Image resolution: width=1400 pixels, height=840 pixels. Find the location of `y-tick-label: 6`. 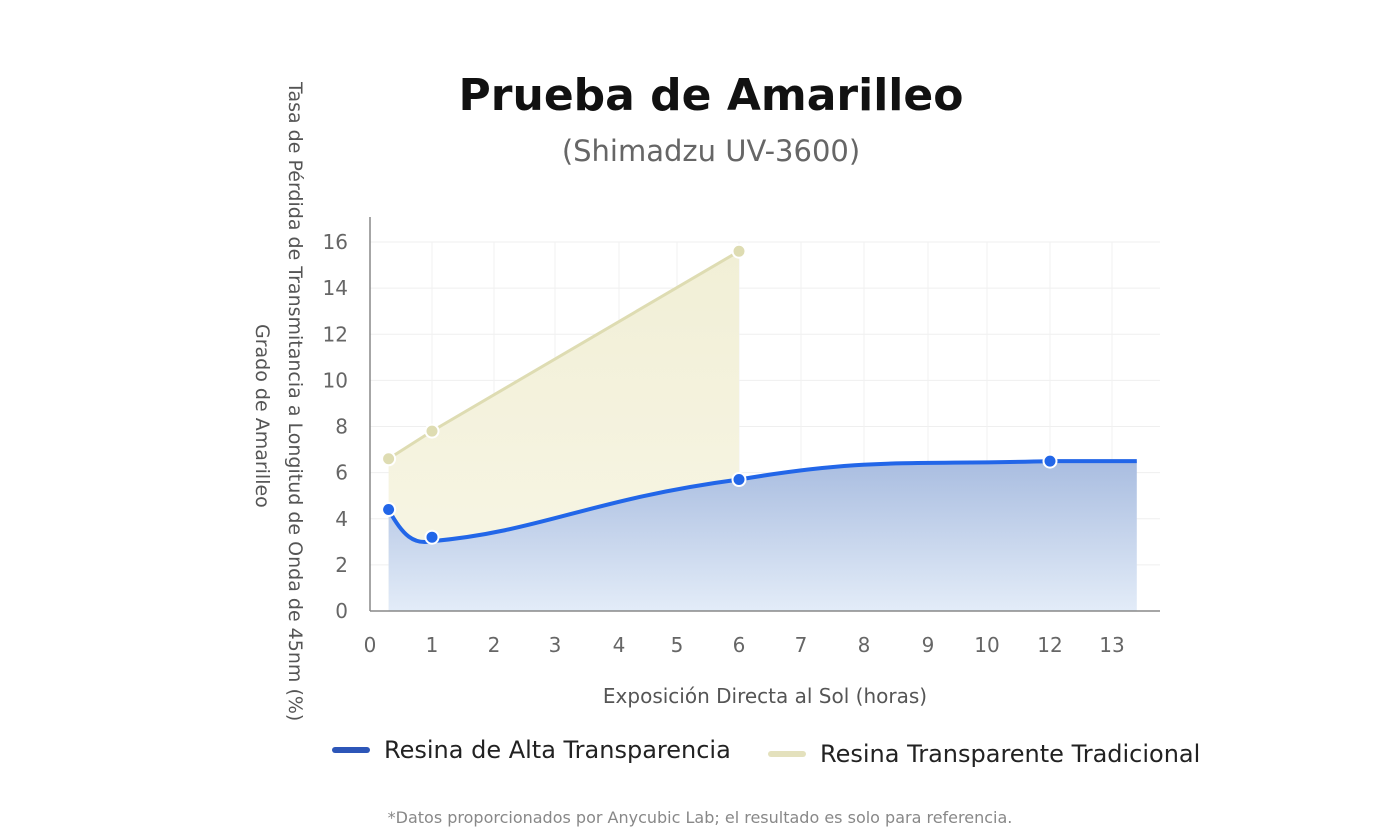

y-tick-label: 6 is located at coordinates (341, 473).